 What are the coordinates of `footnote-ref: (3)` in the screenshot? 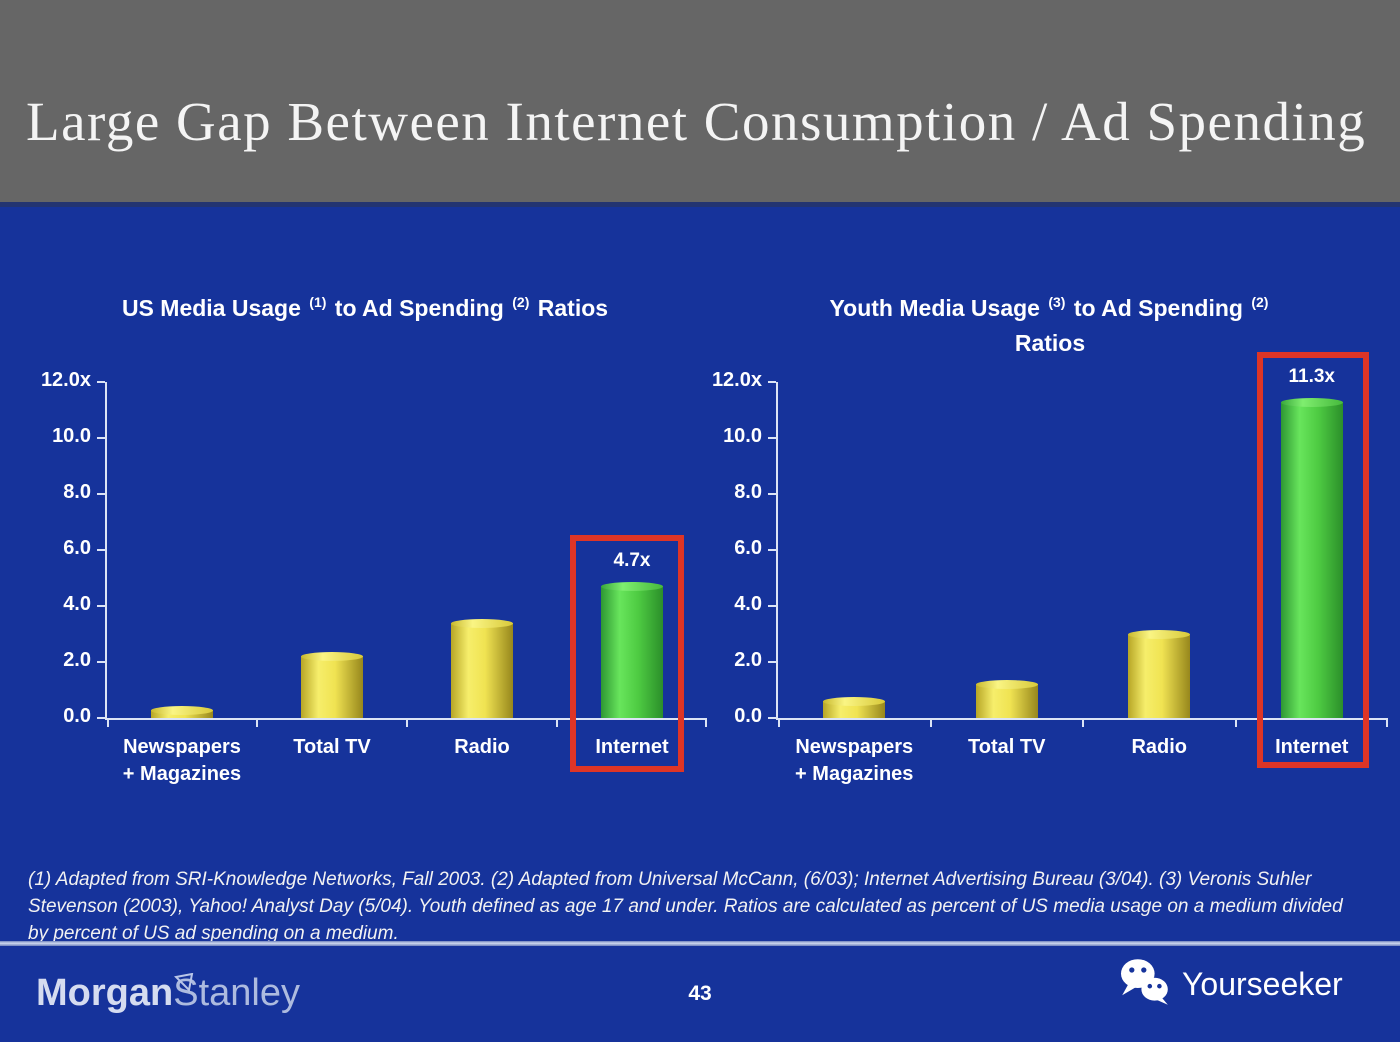 It's located at (1057, 302).